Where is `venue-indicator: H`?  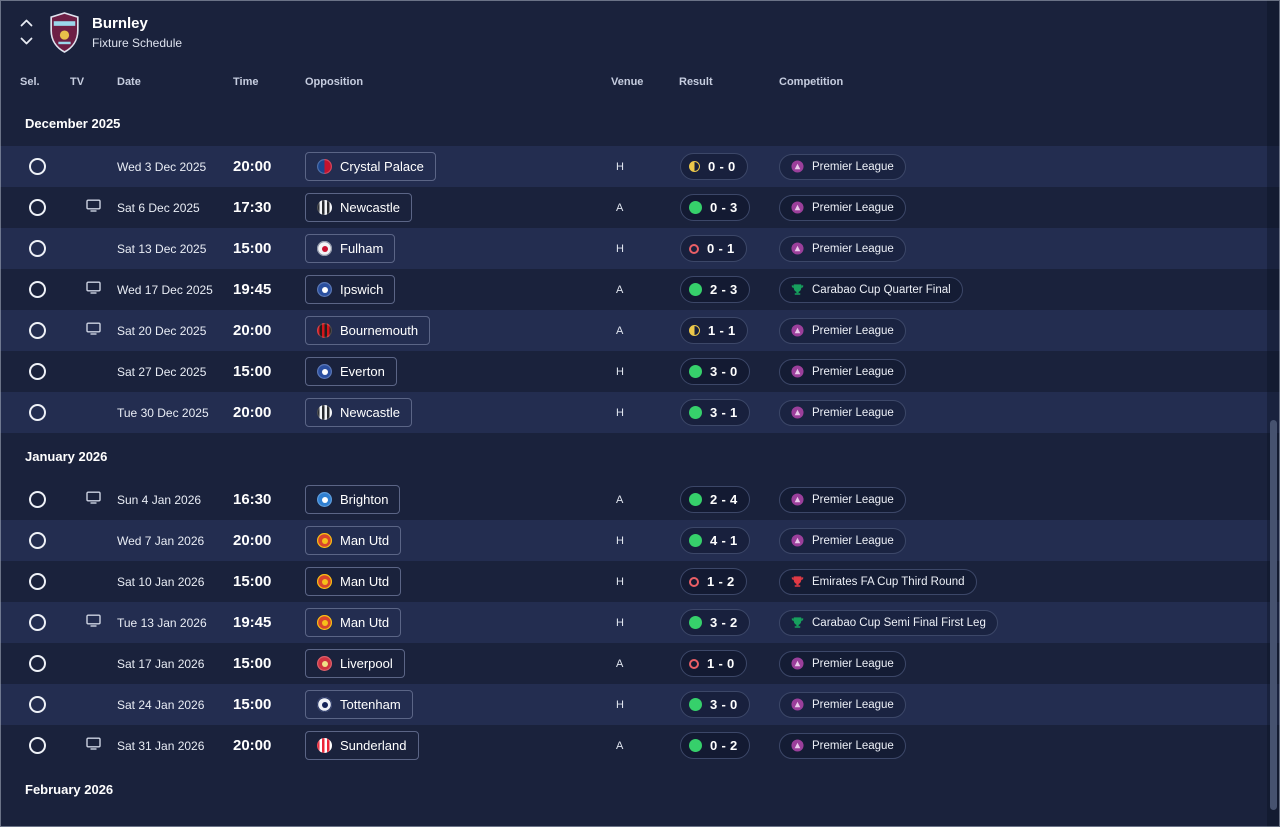 venue-indicator: H is located at coordinates (620, 622).